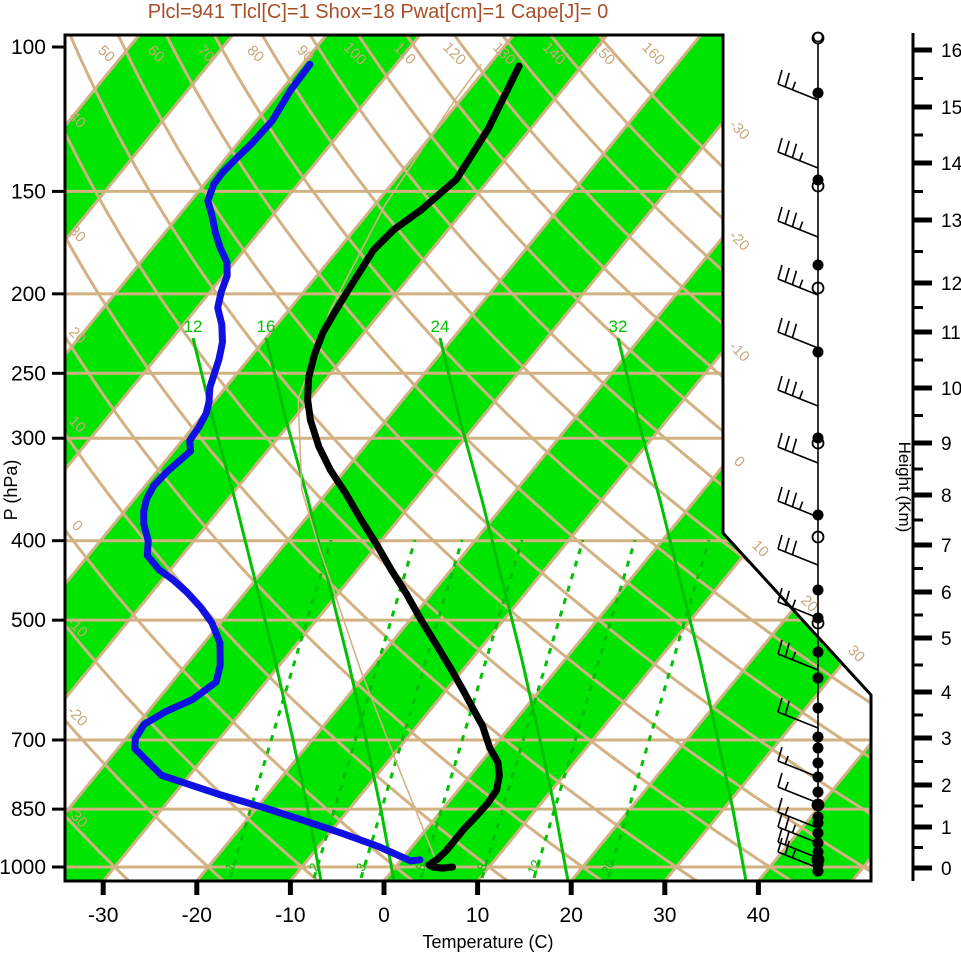 The image size is (961, 962). What do you see at coordinates (266, 326) in the screenshot?
I see `moist-adiabat-label: 16` at bounding box center [266, 326].